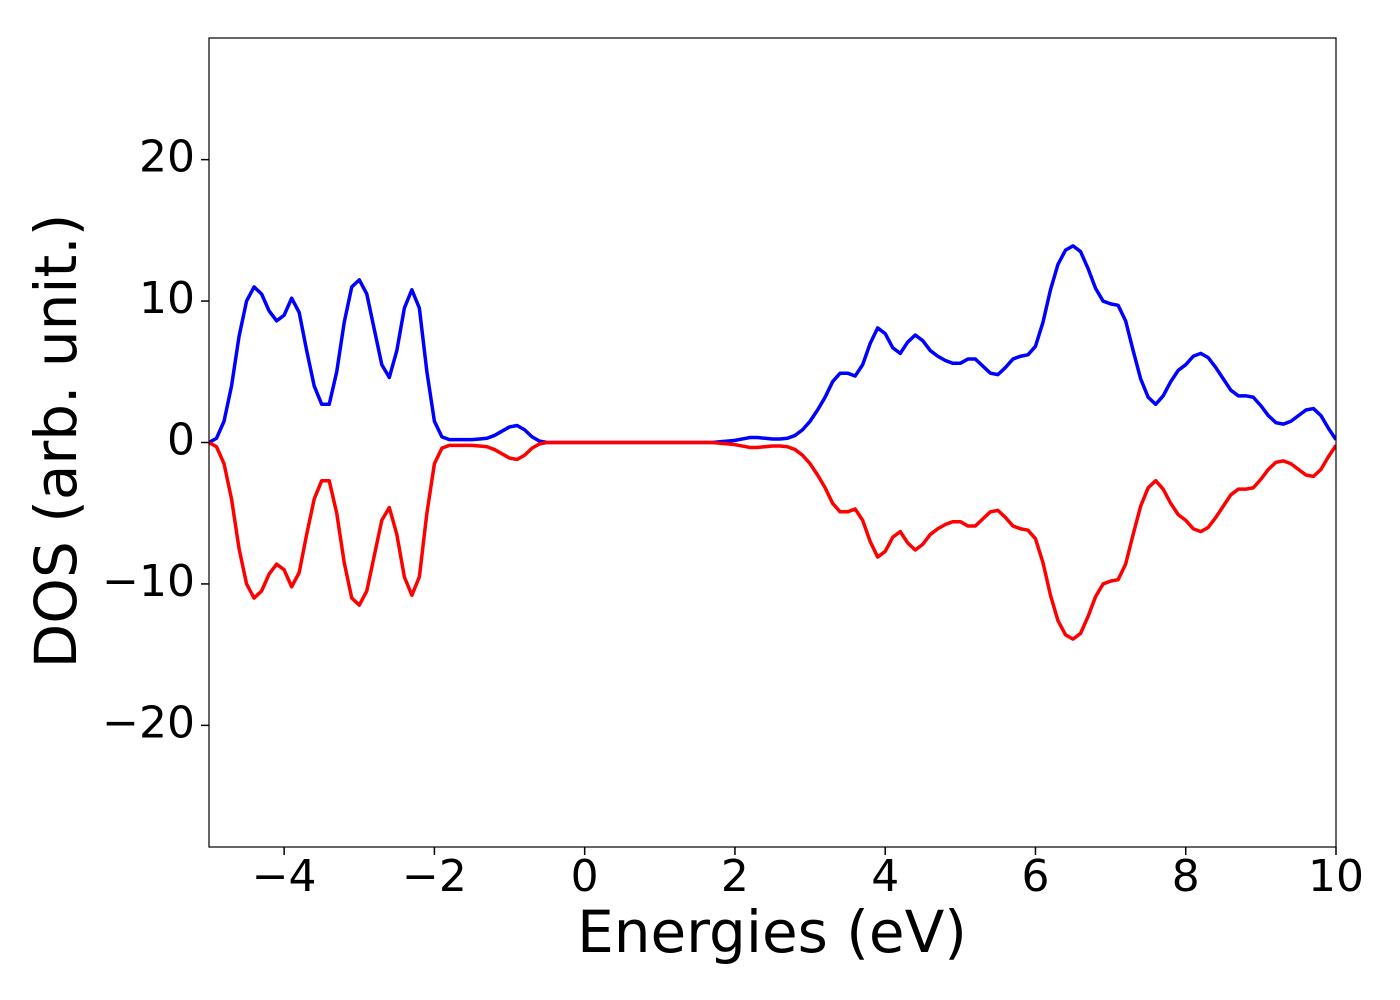 This screenshot has height=1000, width=1400. What do you see at coordinates (167, 298) in the screenshot?
I see `y-tick-label: 10` at bounding box center [167, 298].